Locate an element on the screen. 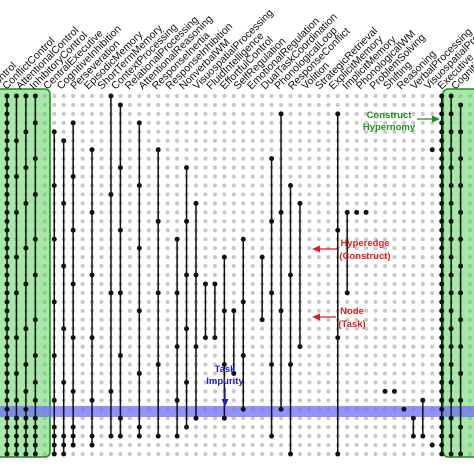 Image resolution: width=474 pixels, height=474 pixels. construct-hypernomy-line2: Hypernomy is located at coordinates (389, 127).